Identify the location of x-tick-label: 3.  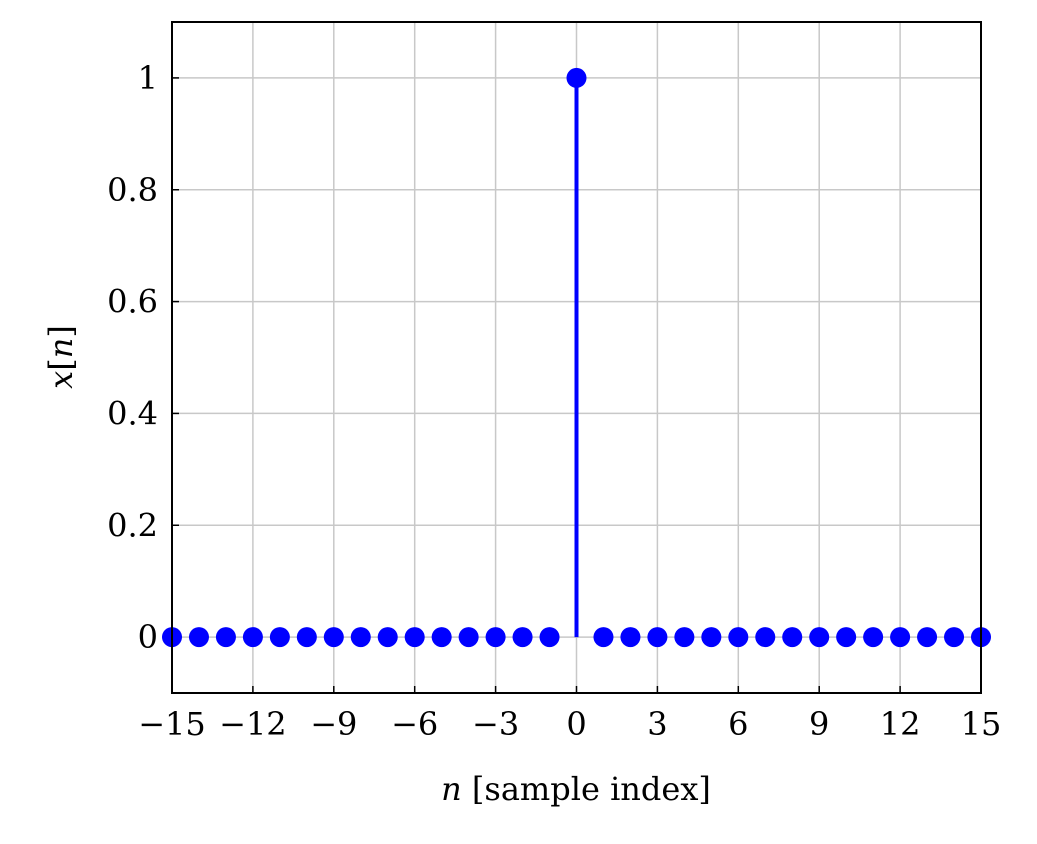
(657, 724).